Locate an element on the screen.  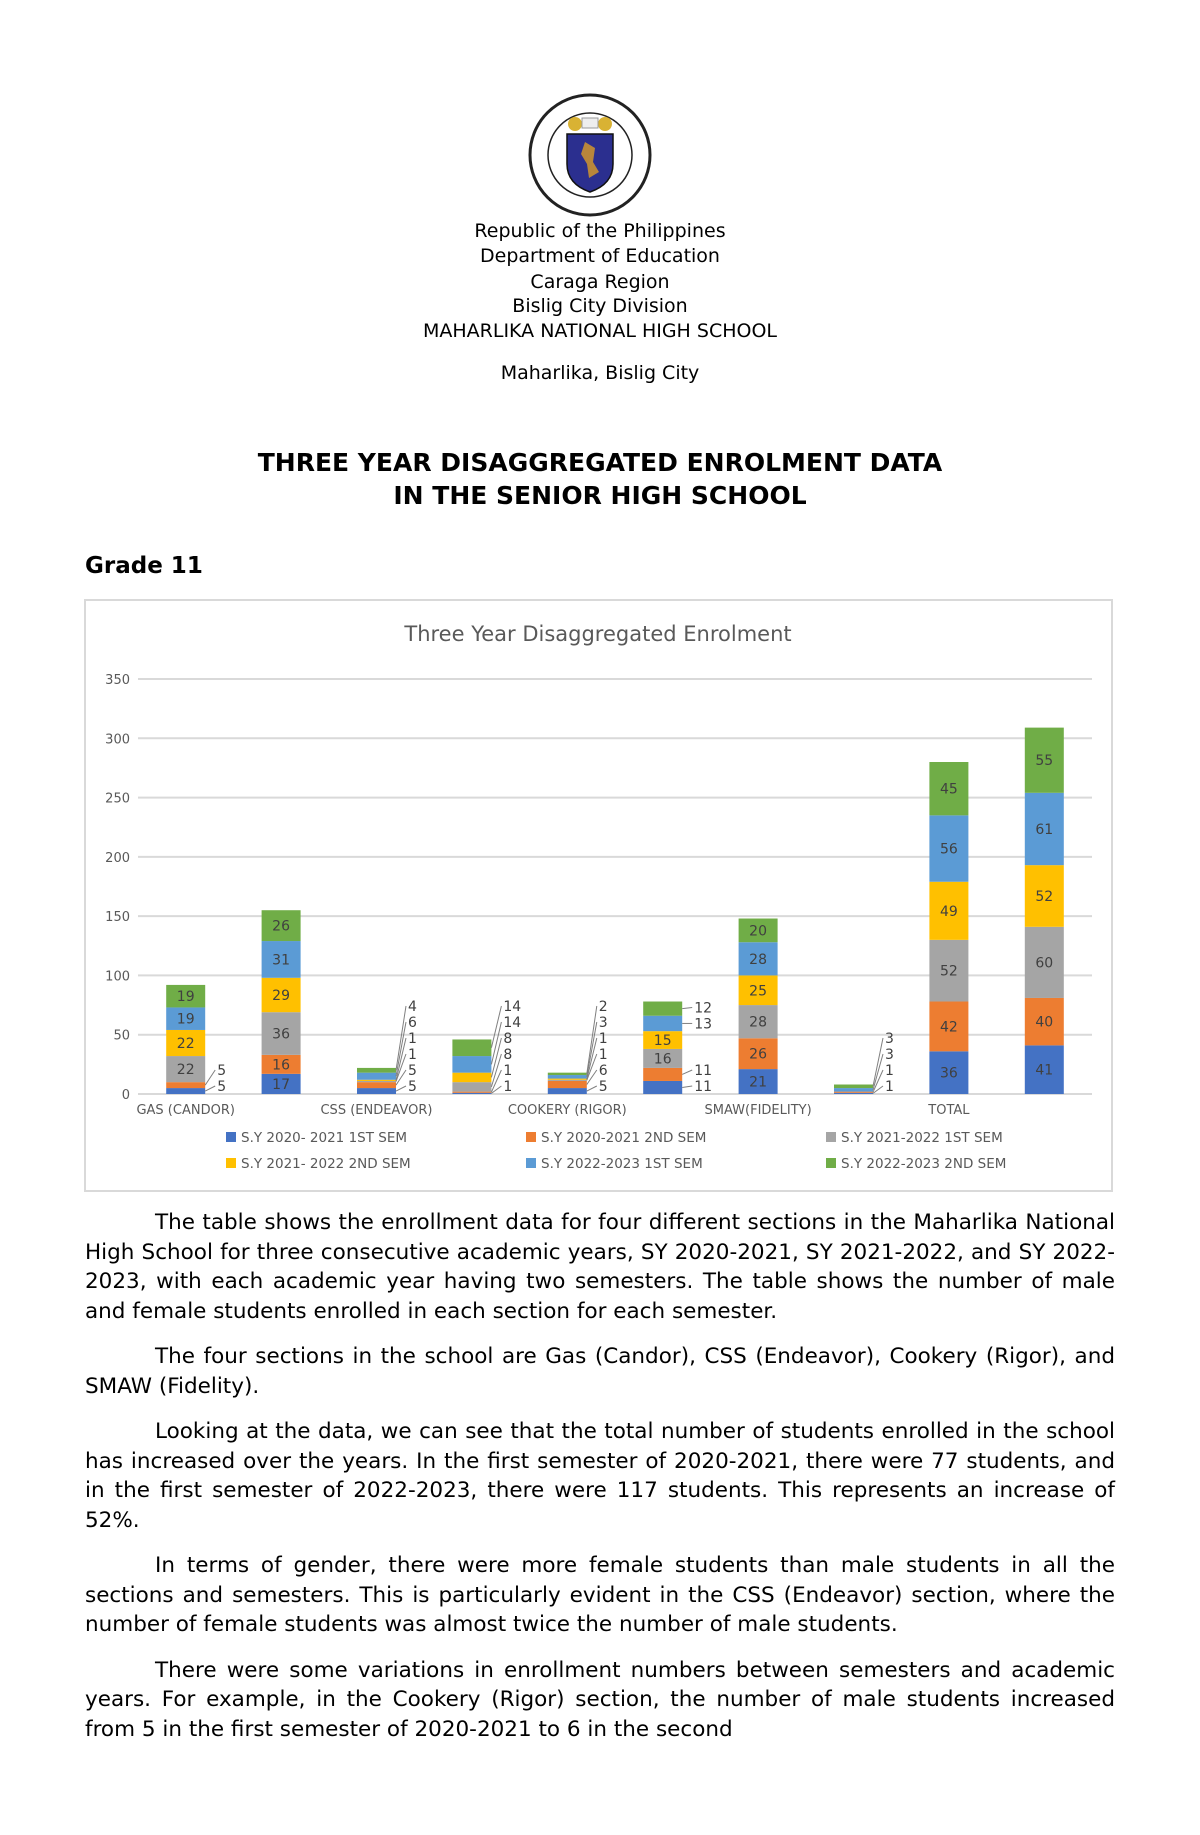
school-address: Maharlika, Bislig City is located at coordinates (600, 373).